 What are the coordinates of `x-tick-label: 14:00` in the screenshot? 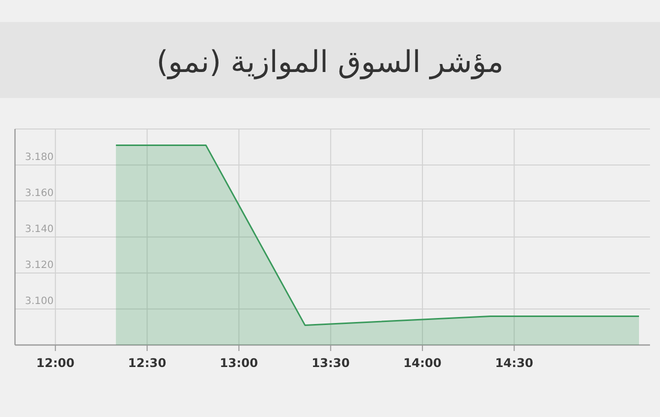 It's located at (422, 363).